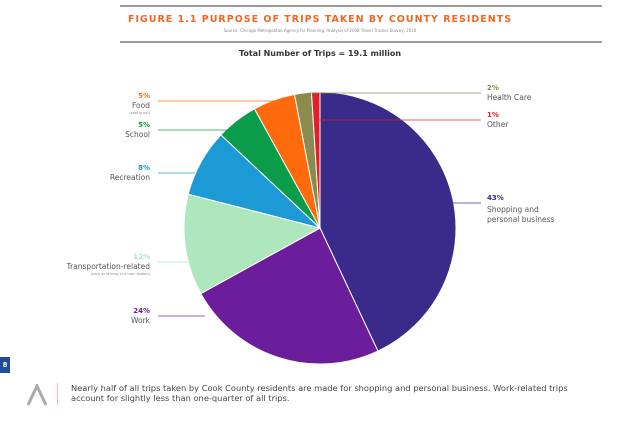 The height and width of the screenshot is (427, 640). What do you see at coordinates (495, 198) in the screenshot?
I see `slice-percent: 43%` at bounding box center [495, 198].